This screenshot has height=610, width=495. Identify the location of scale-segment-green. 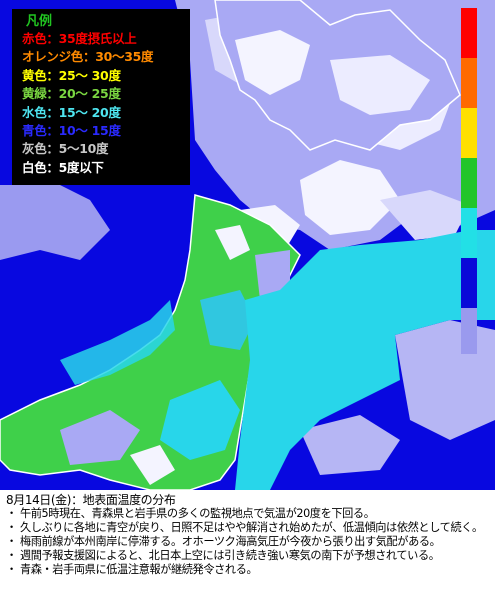
(469, 183).